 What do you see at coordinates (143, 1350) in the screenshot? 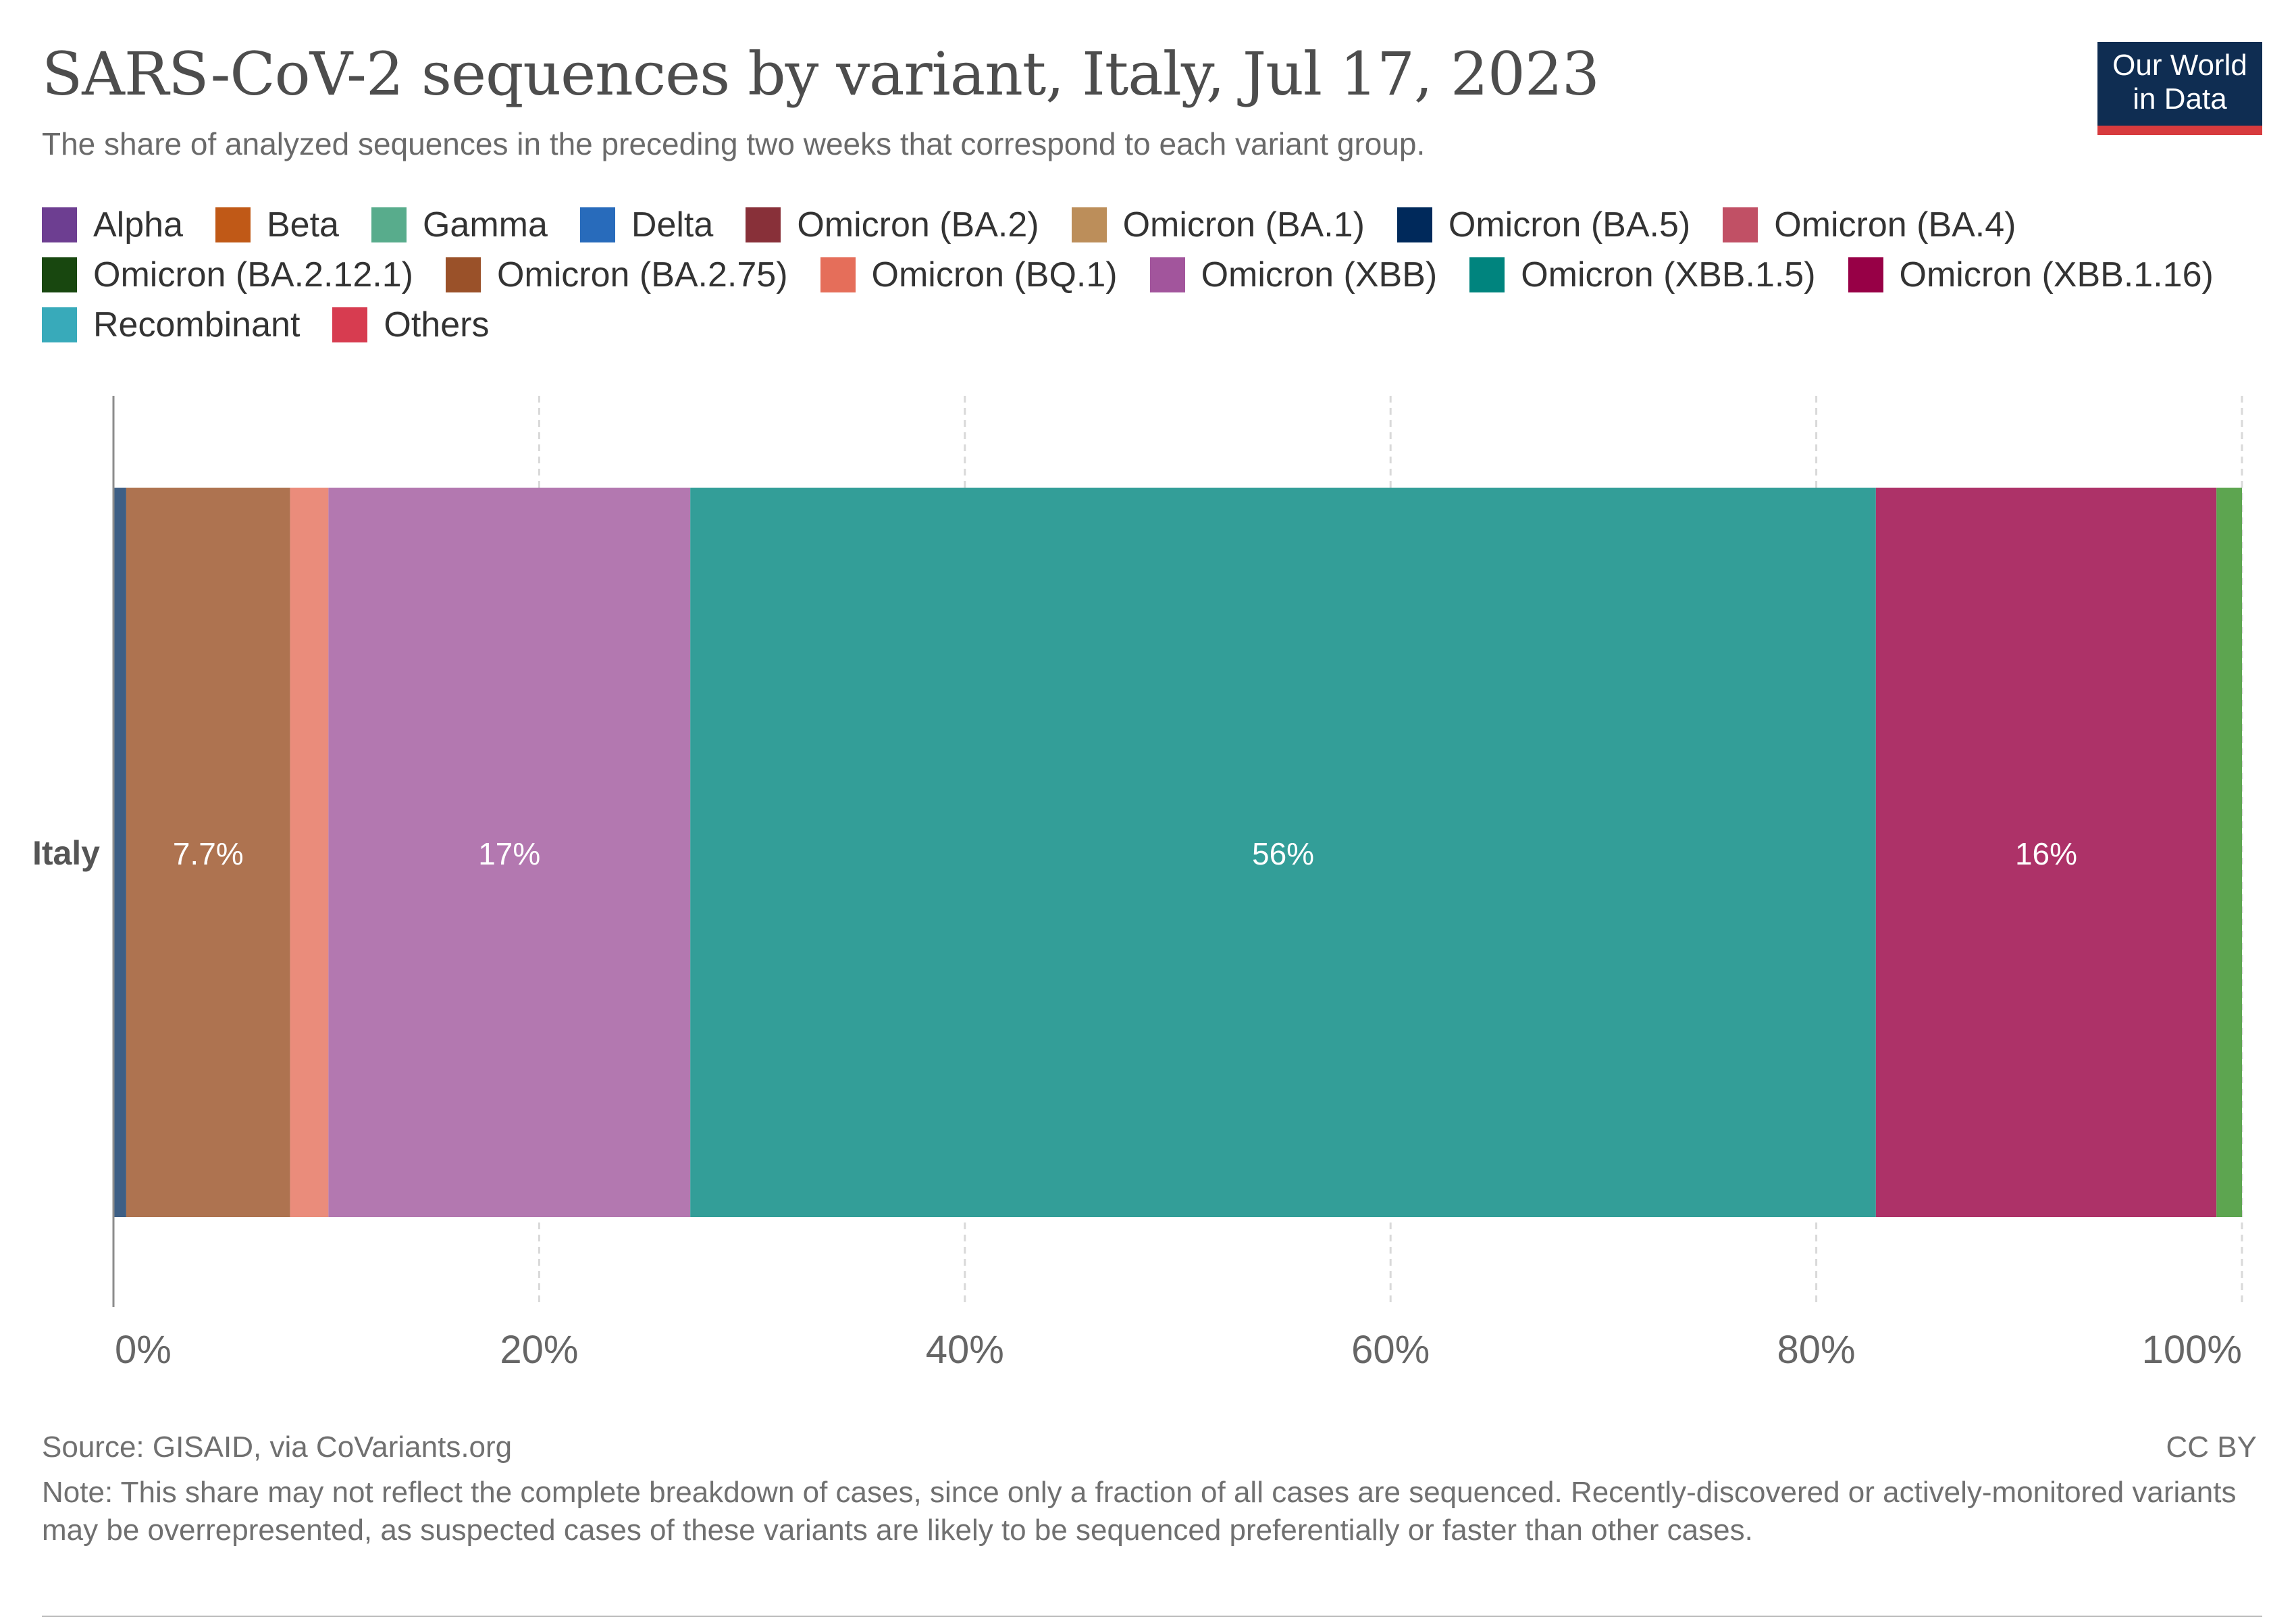
I see `x-tick-label: 0%` at bounding box center [143, 1350].